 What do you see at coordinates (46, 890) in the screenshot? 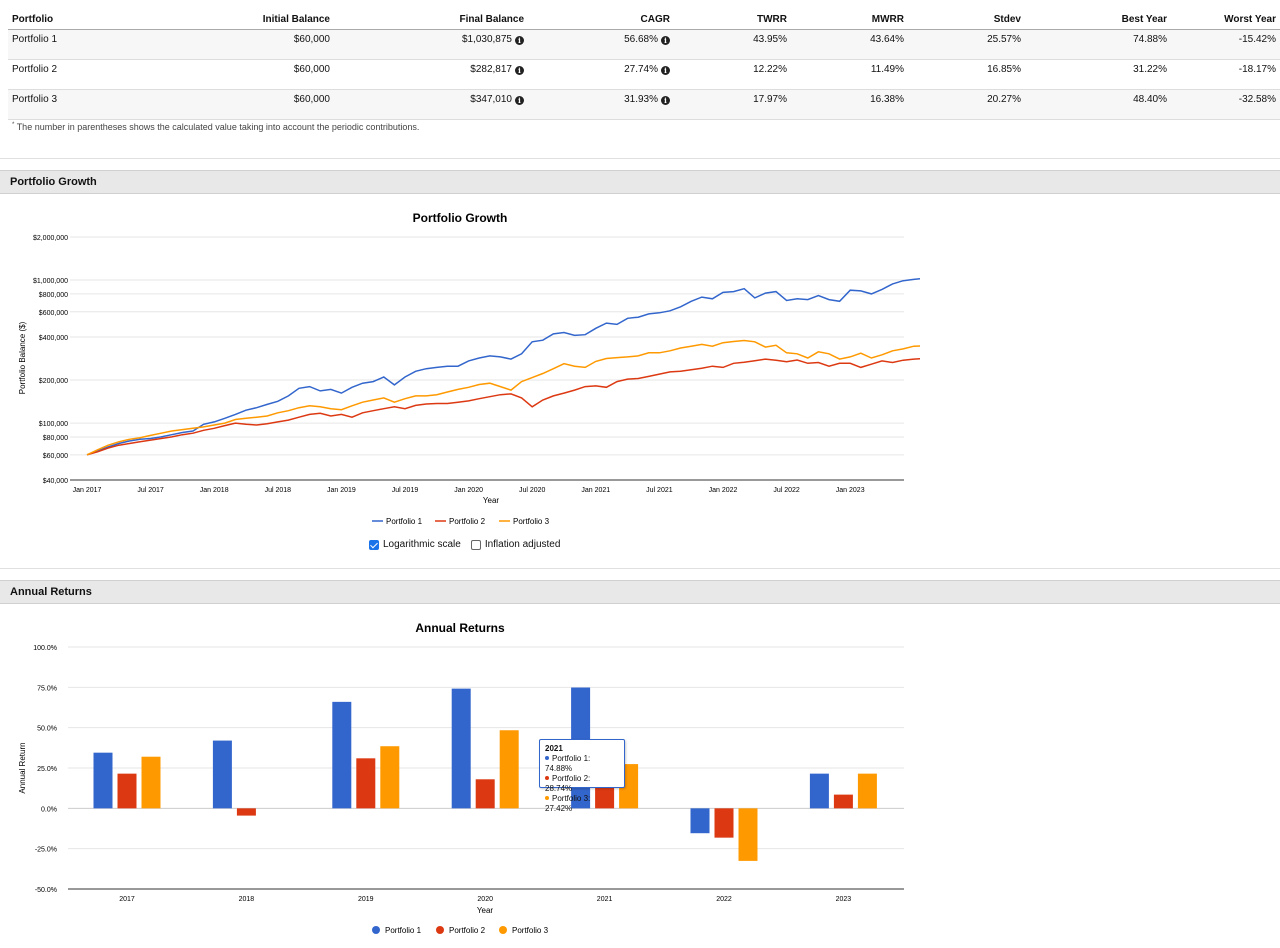
I see `y-tick-label: -50.0%` at bounding box center [46, 890].